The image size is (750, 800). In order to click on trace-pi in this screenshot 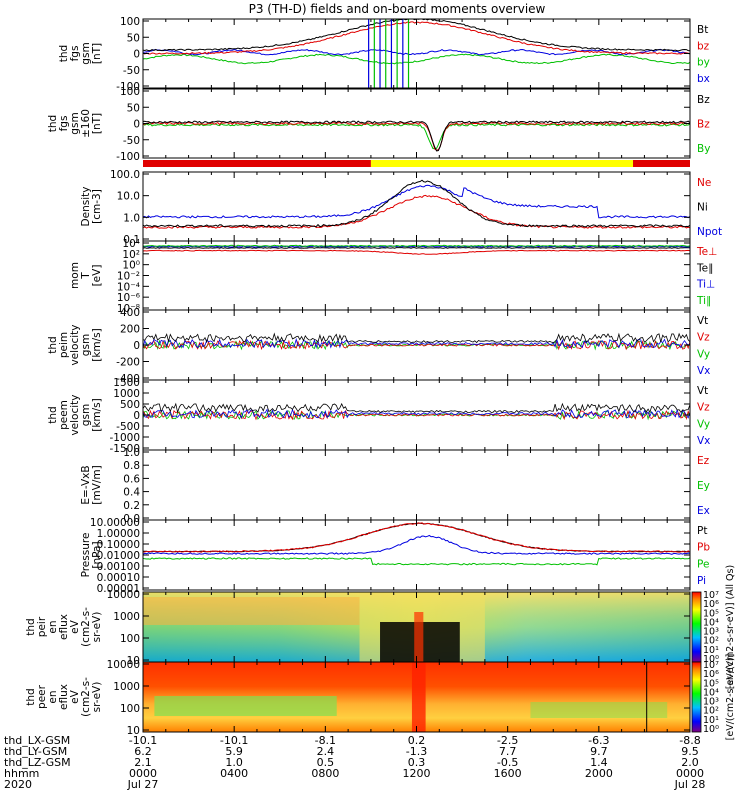, I will do `click(416, 544)`.